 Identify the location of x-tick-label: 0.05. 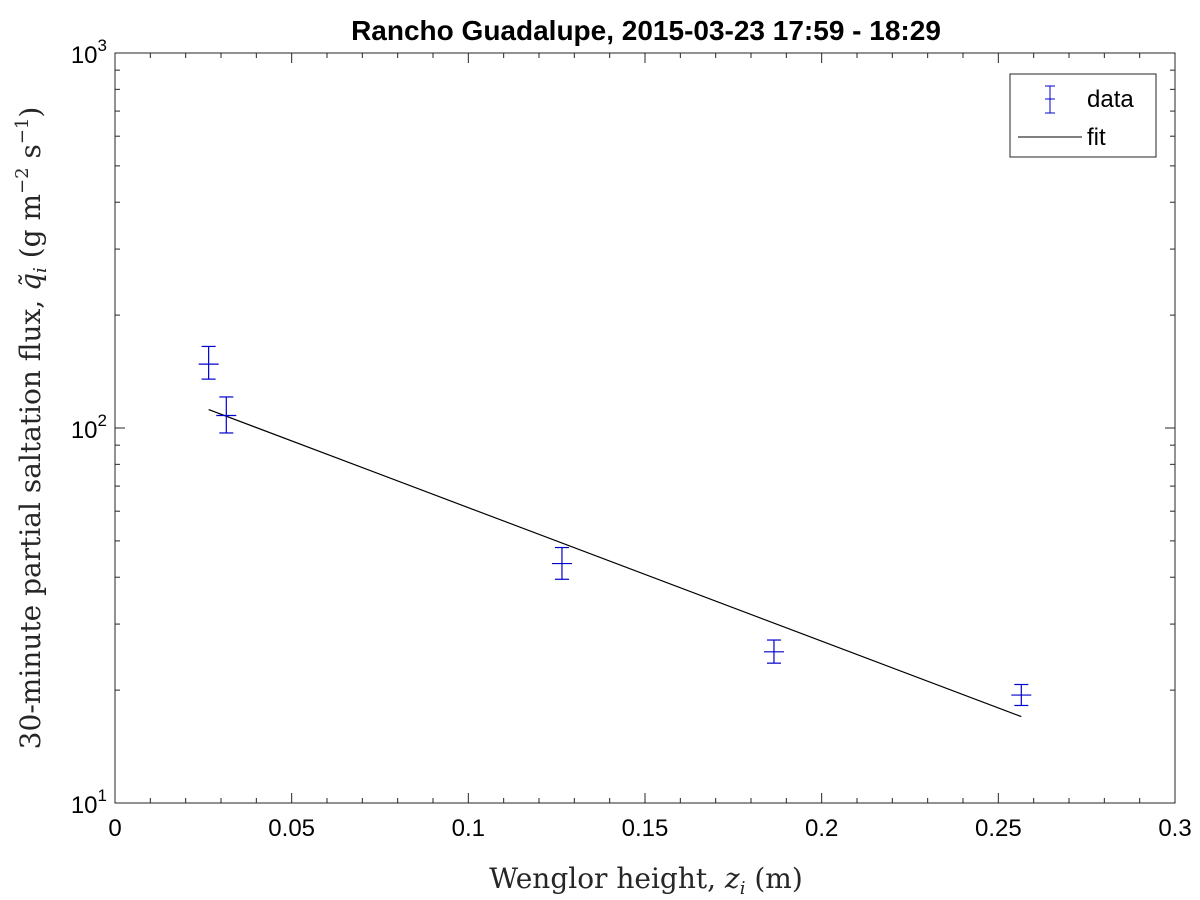
(291, 828).